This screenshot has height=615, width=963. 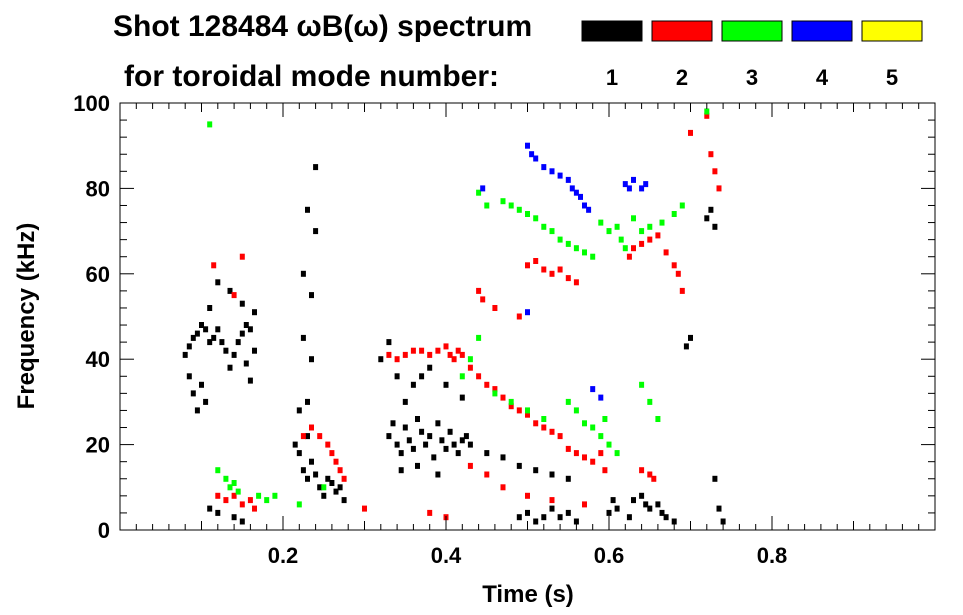 What do you see at coordinates (609, 555) in the screenshot?
I see `x-tick-label: 0.6` at bounding box center [609, 555].